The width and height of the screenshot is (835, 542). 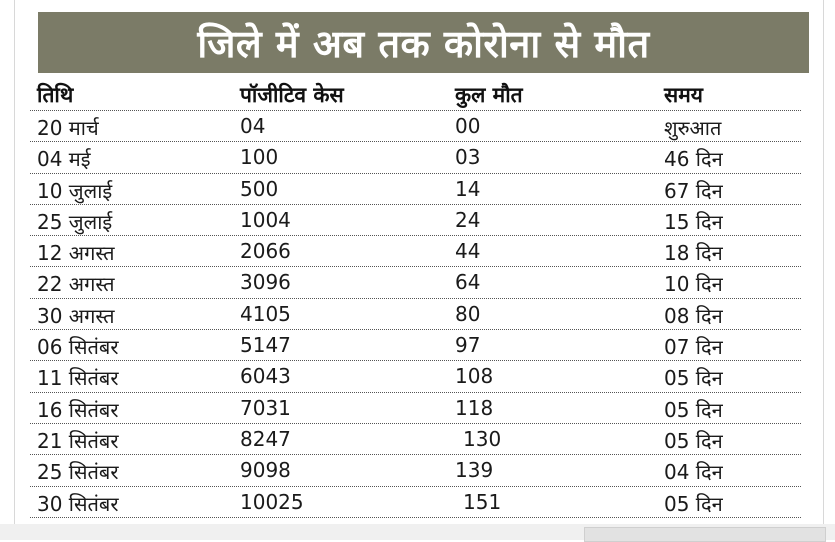 I want to click on total-deaths-cell: 118, so click(x=474, y=407).